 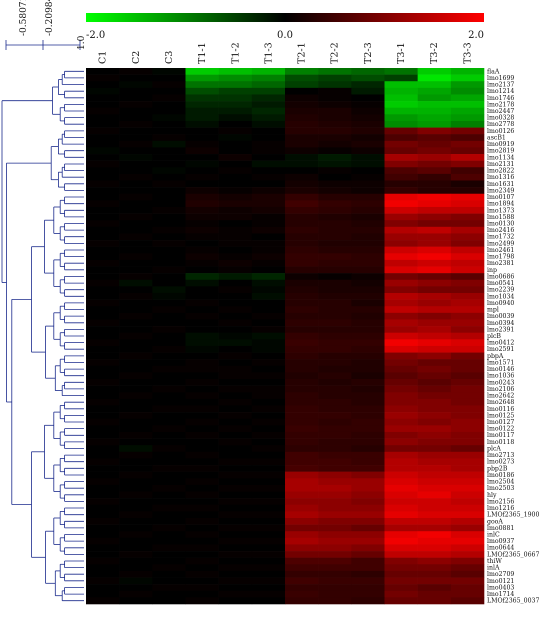 What do you see at coordinates (500, 276) in the screenshot?
I see `row-label: lmo0686` at bounding box center [500, 276].